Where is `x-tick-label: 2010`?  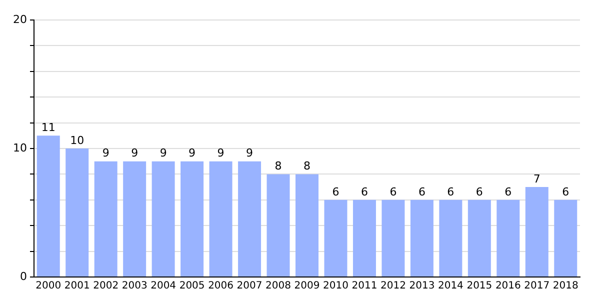
x-tick-label: 2010 is located at coordinates (335, 286).